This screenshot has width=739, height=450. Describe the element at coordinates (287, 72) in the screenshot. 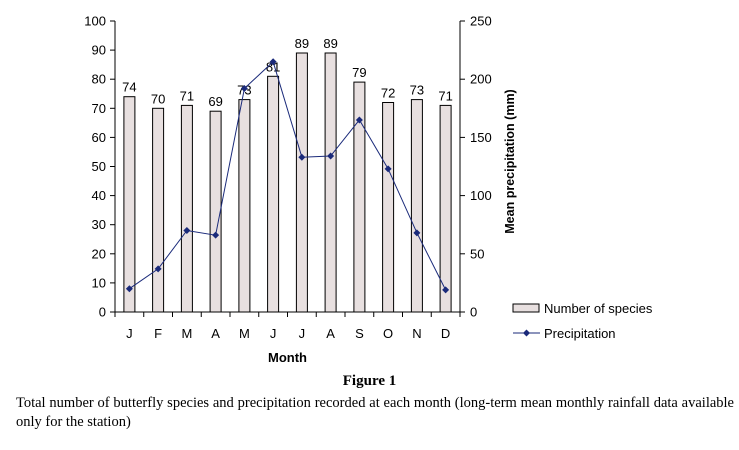

I see `bar-value-labels: 747071697381898979727371` at that location.